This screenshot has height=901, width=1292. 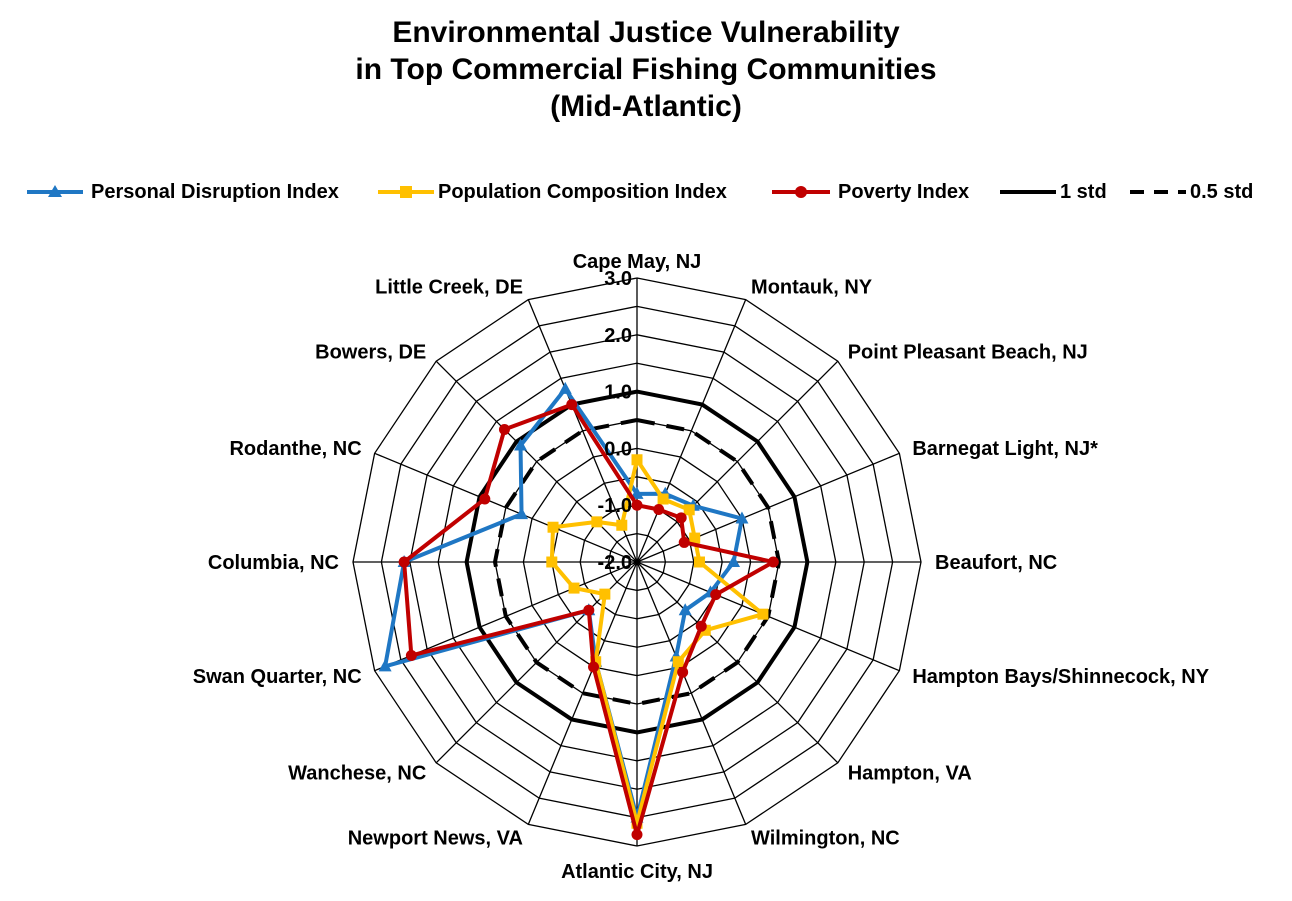 What do you see at coordinates (825, 838) in the screenshot?
I see `category-label-wilmington-nc: Wilmington, NC` at bounding box center [825, 838].